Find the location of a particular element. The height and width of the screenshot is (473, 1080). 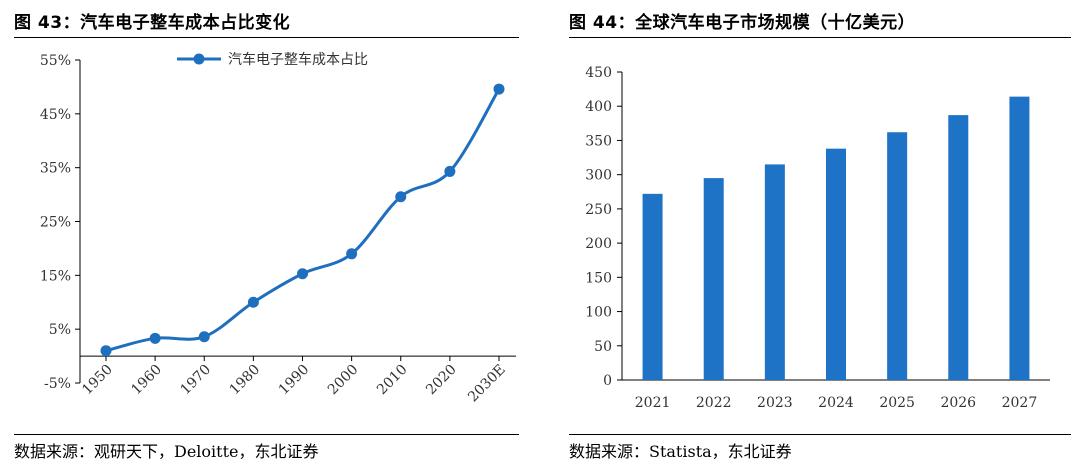

y-tick-label: 50 is located at coordinates (603, 347).